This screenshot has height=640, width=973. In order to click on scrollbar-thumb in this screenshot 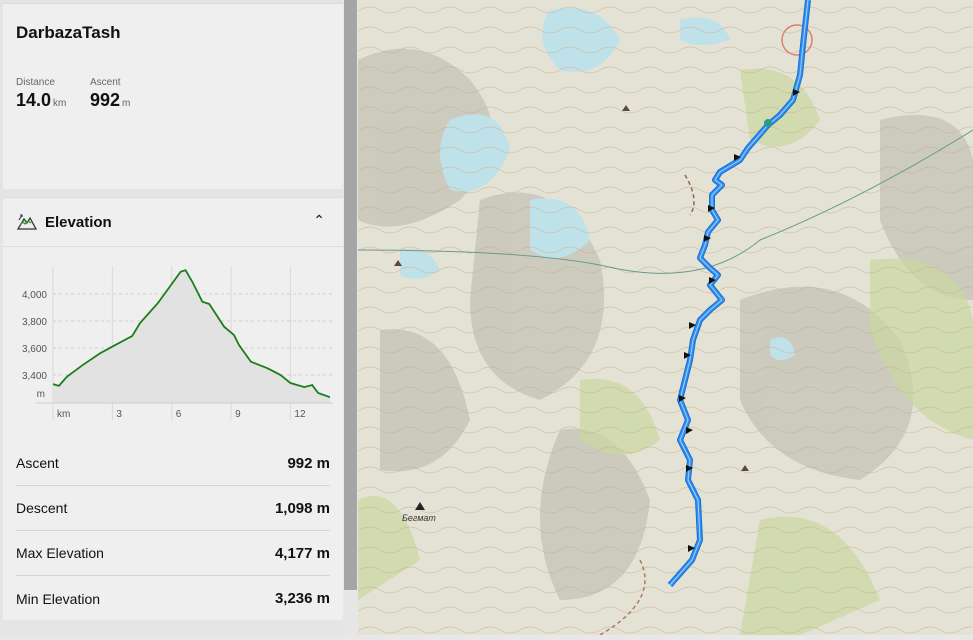, I will do `click(350, 295)`.